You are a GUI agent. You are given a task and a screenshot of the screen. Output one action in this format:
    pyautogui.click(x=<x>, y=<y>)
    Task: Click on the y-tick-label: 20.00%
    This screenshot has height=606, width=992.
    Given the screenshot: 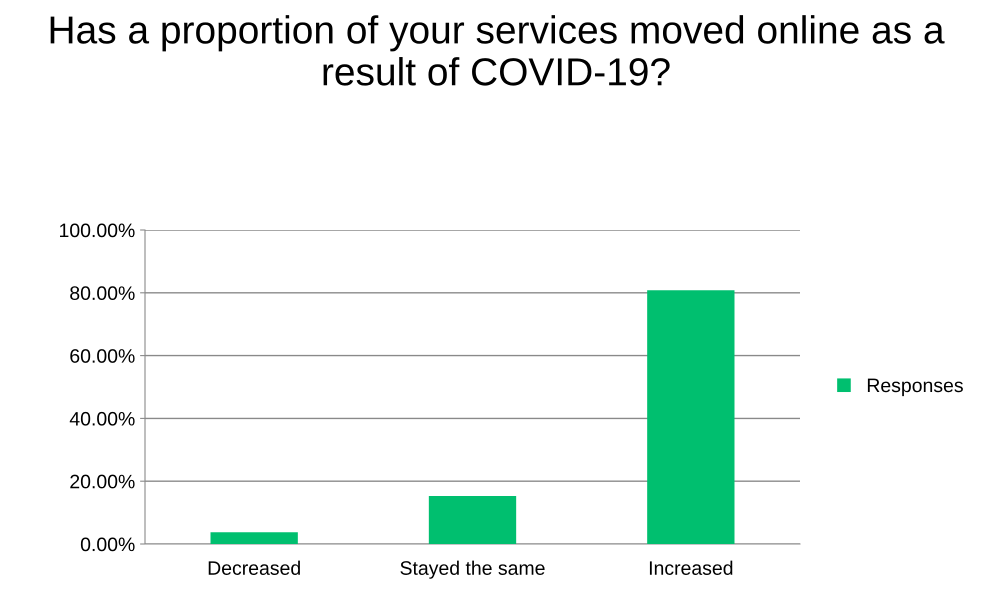 What is the action you would take?
    pyautogui.click(x=102, y=481)
    